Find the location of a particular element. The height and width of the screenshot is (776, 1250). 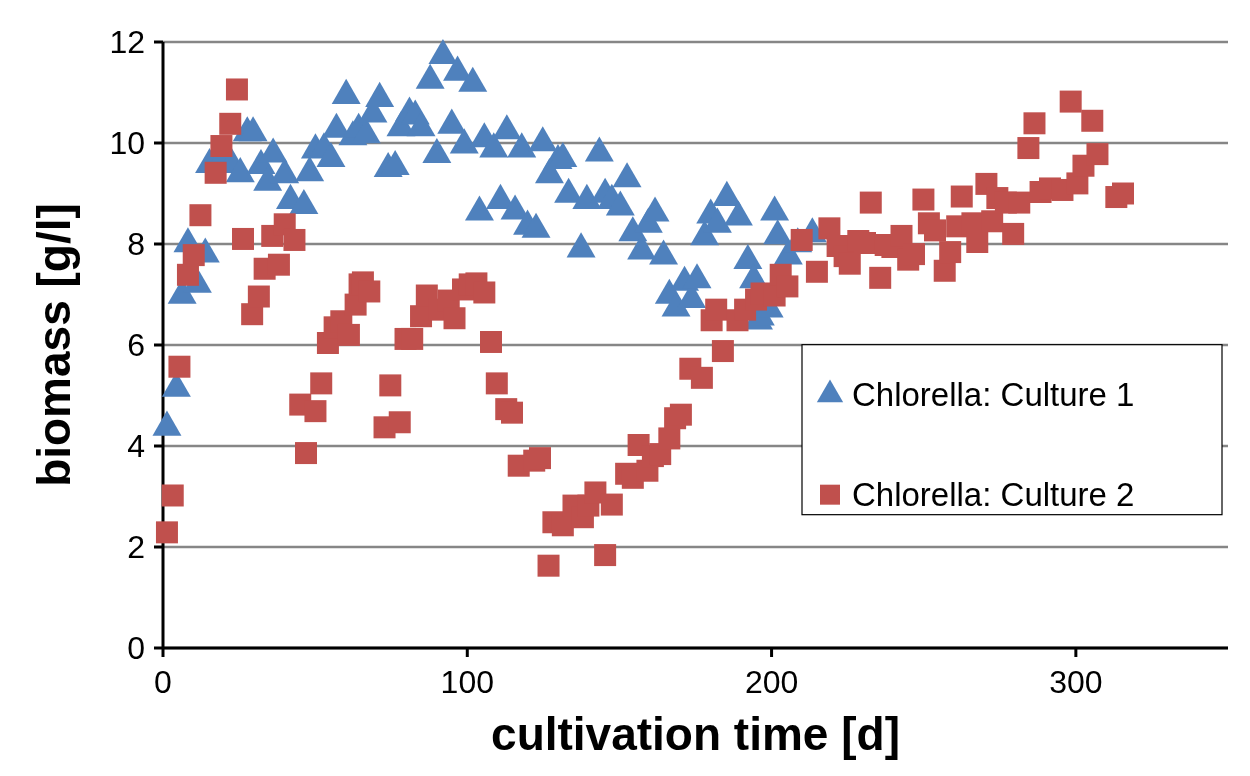

y-tick-label: 0 is located at coordinates (136, 648).